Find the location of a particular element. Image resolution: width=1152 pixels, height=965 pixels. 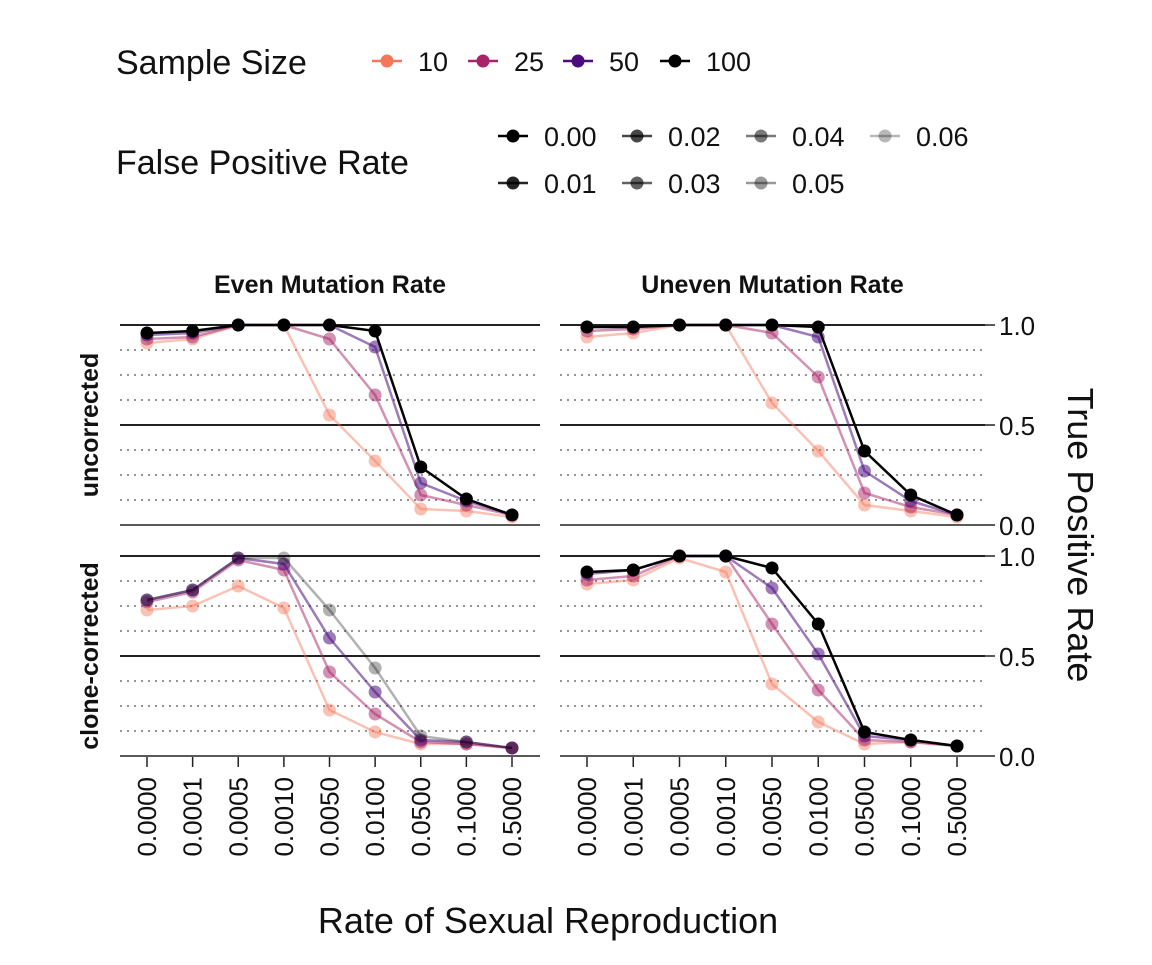

panel-clone-corrected-uneven is located at coordinates (772, 653).